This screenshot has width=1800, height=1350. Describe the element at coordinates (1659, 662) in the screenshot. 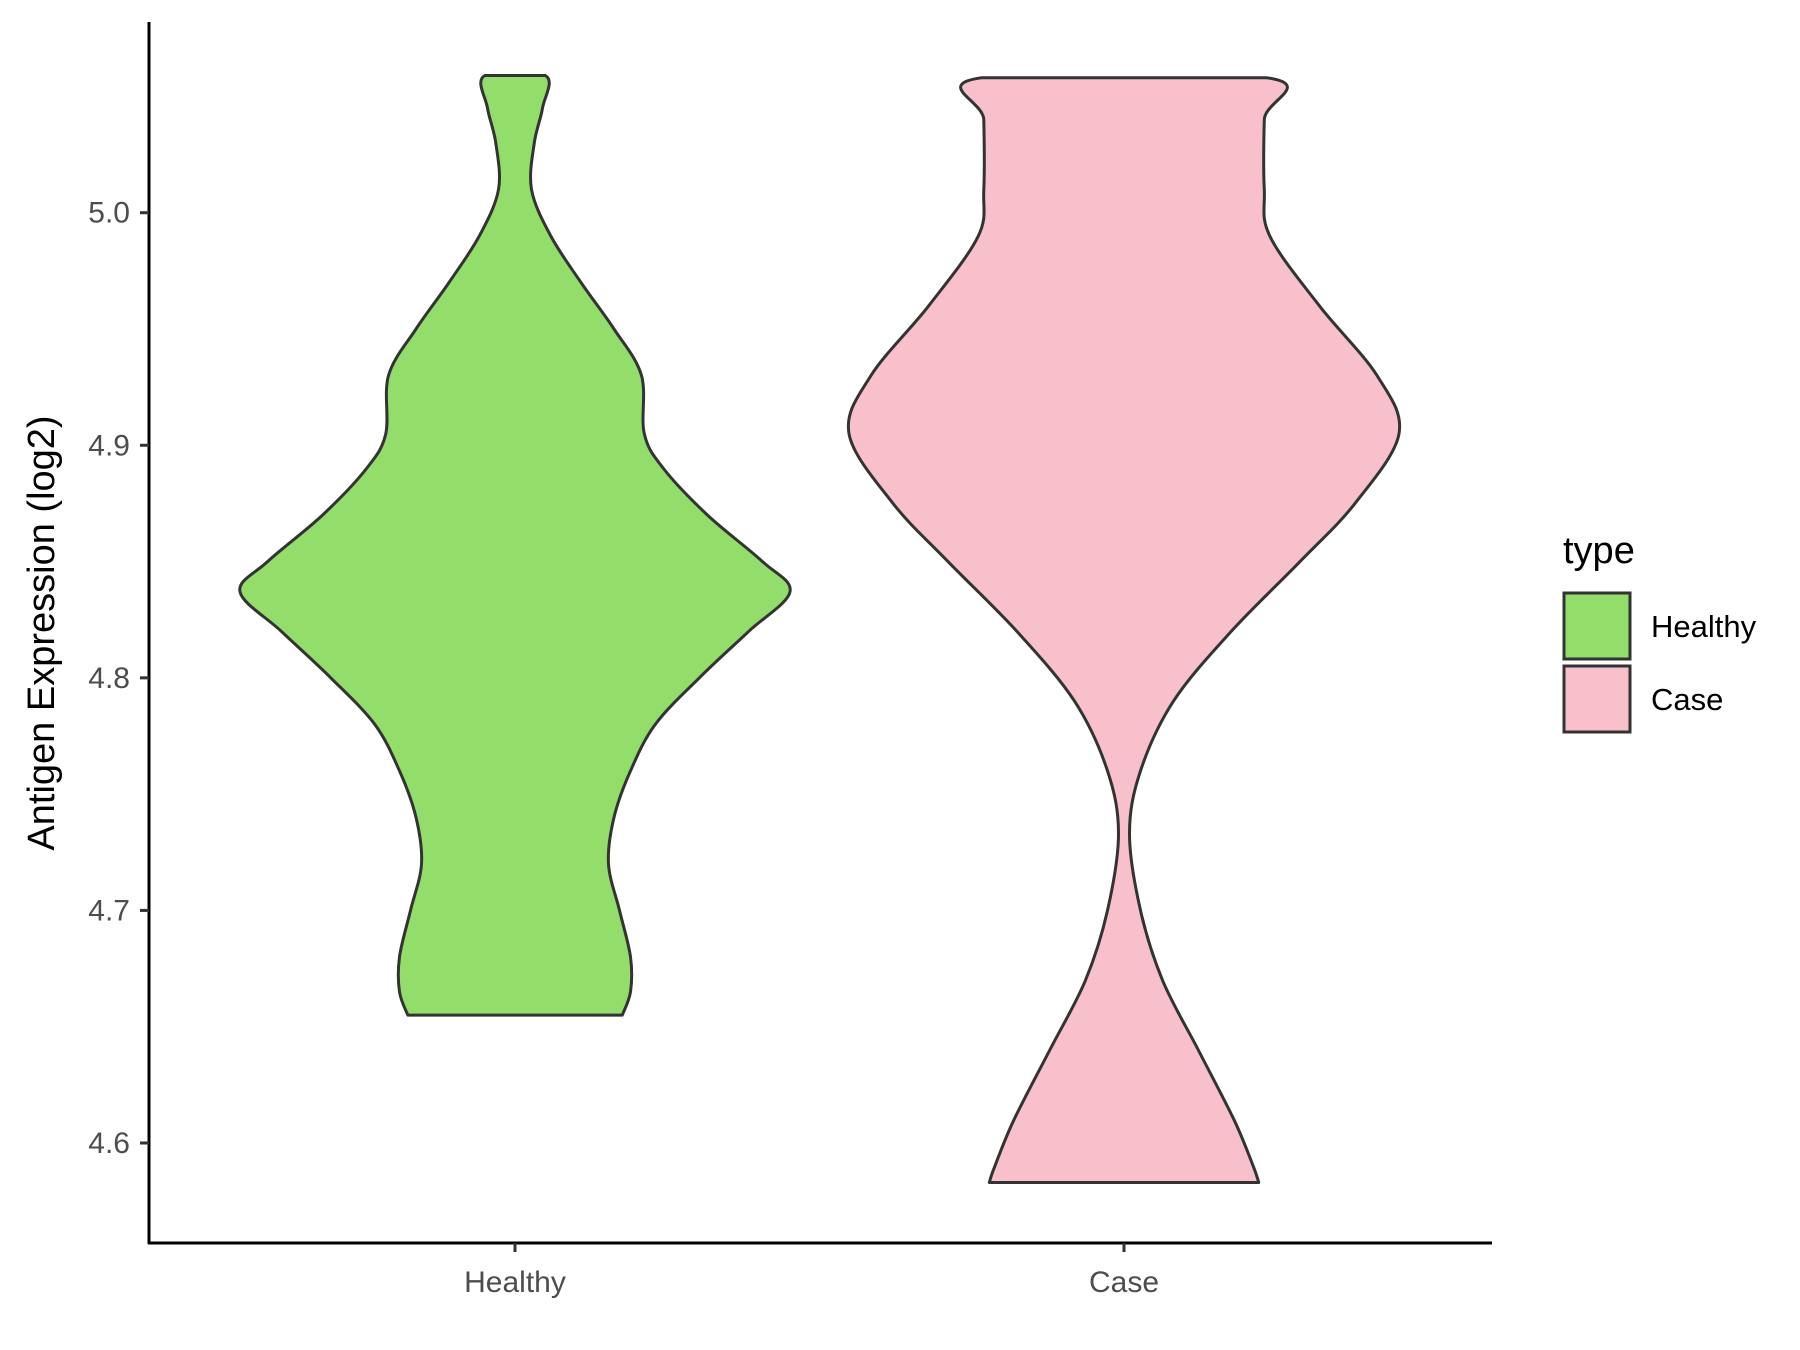

I see `legend-items: Healthy Case` at that location.